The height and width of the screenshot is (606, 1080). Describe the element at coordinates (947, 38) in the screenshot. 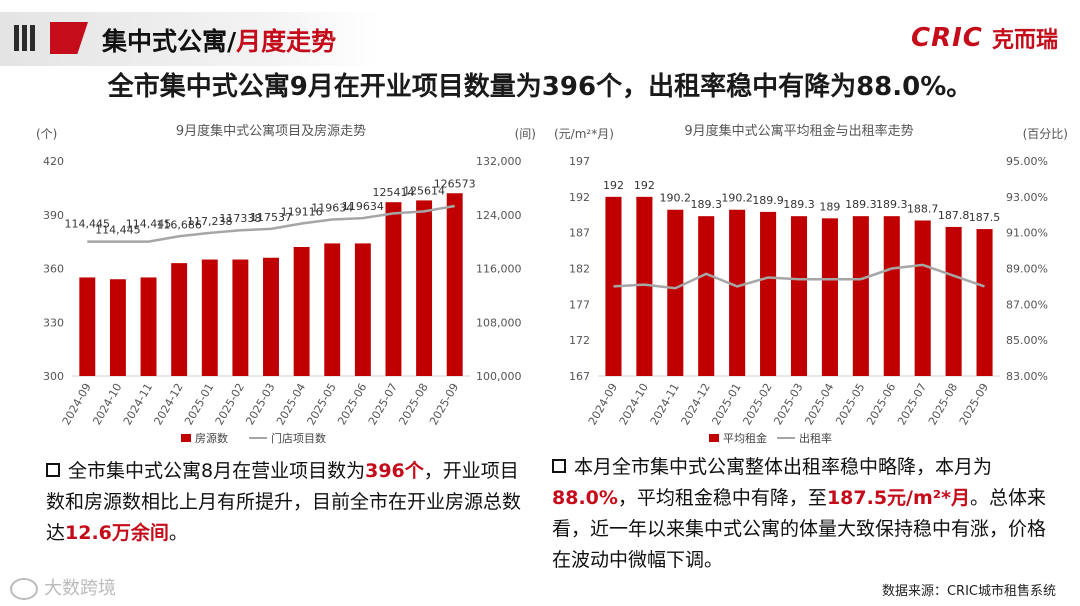

I see `logo-en: CRIC` at that location.